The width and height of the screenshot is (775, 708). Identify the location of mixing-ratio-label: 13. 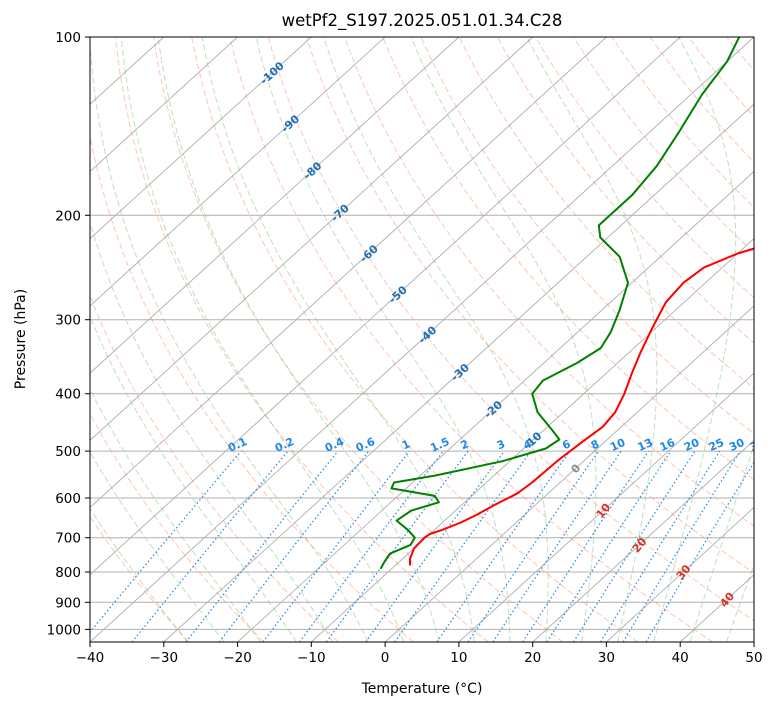
(645, 445).